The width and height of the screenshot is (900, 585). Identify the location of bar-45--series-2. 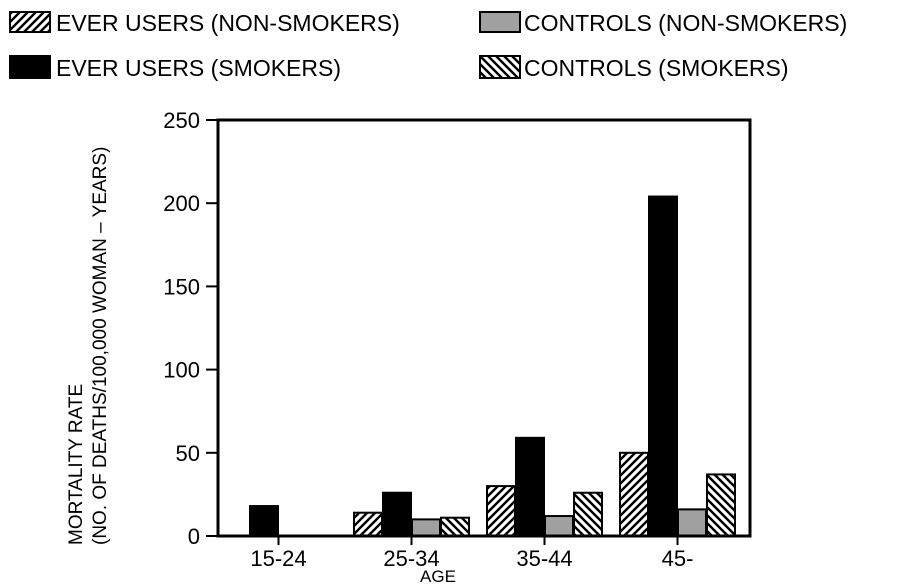
(692, 523).